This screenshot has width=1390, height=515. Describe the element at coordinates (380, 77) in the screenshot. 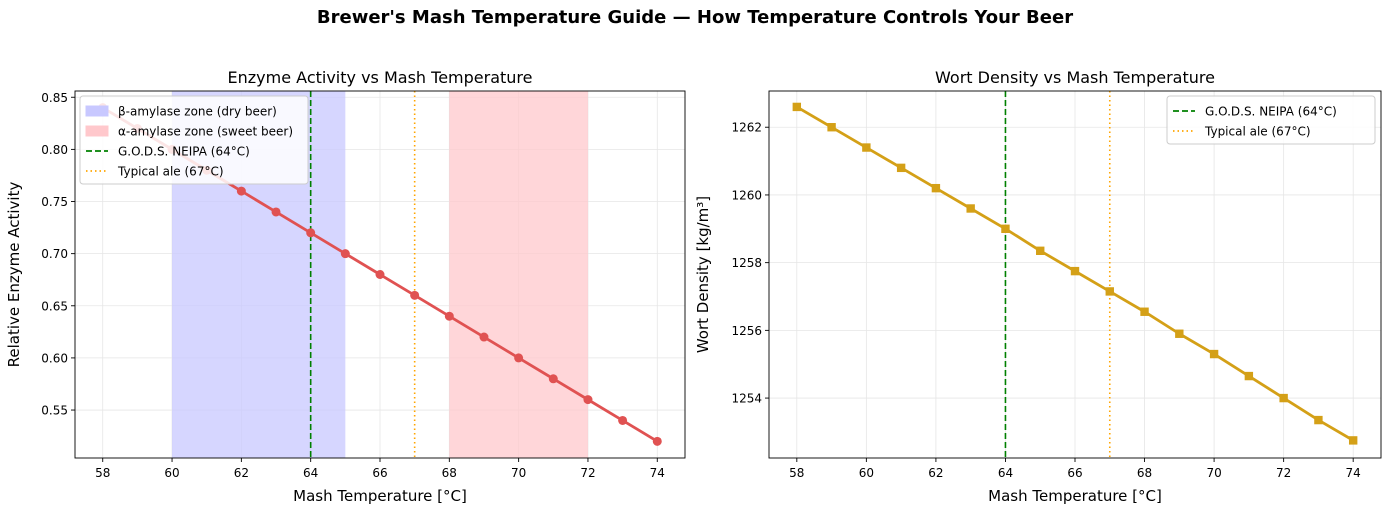

I see `chart-title: Enzyme Activity vs Mash Temperature` at that location.